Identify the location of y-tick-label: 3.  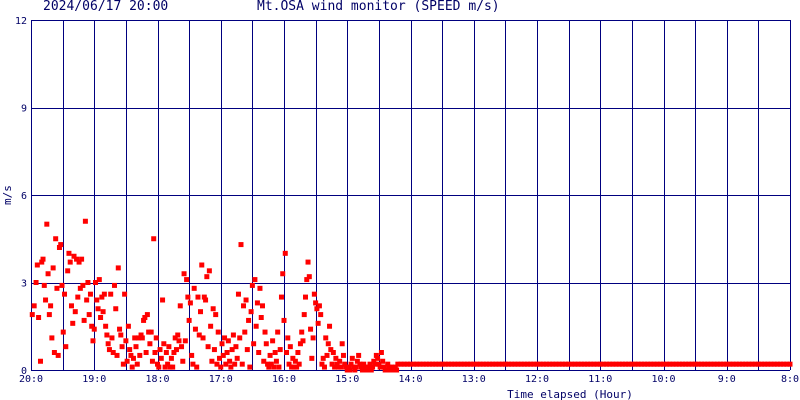
(24, 284).